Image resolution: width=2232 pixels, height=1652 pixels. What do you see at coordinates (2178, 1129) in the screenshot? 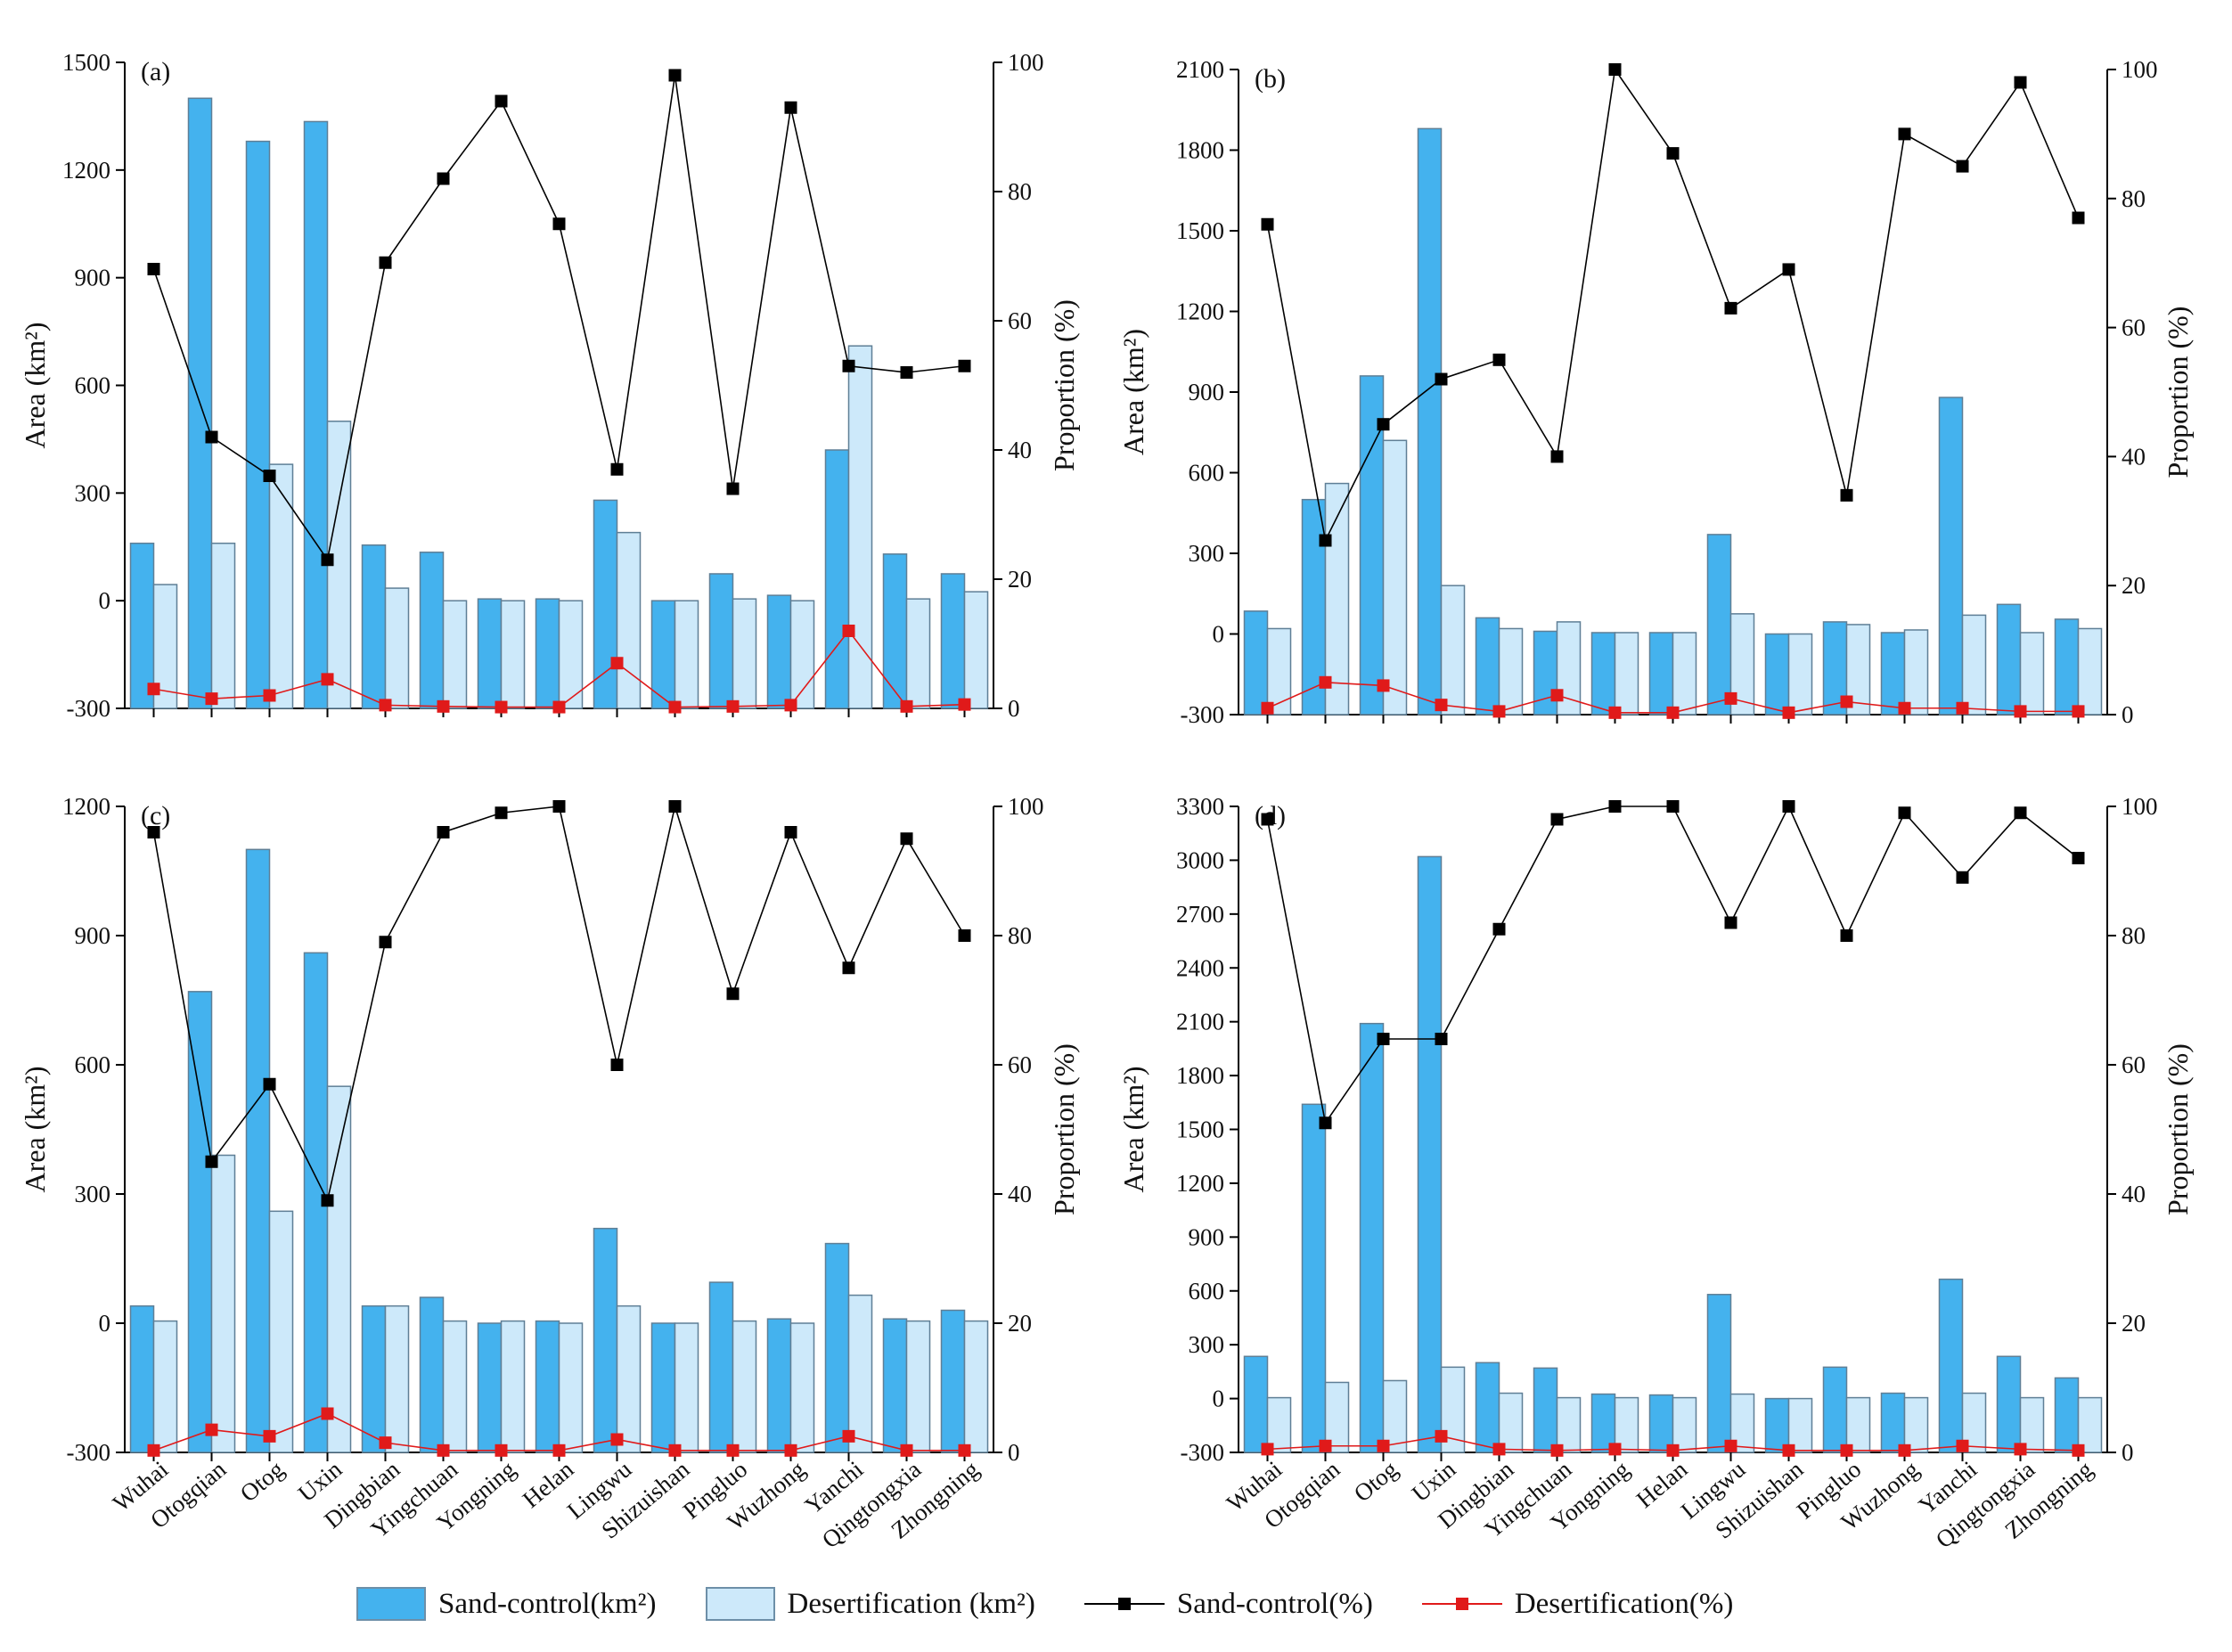
I see `y2-axis-title: Proportion (%)` at bounding box center [2178, 1129].